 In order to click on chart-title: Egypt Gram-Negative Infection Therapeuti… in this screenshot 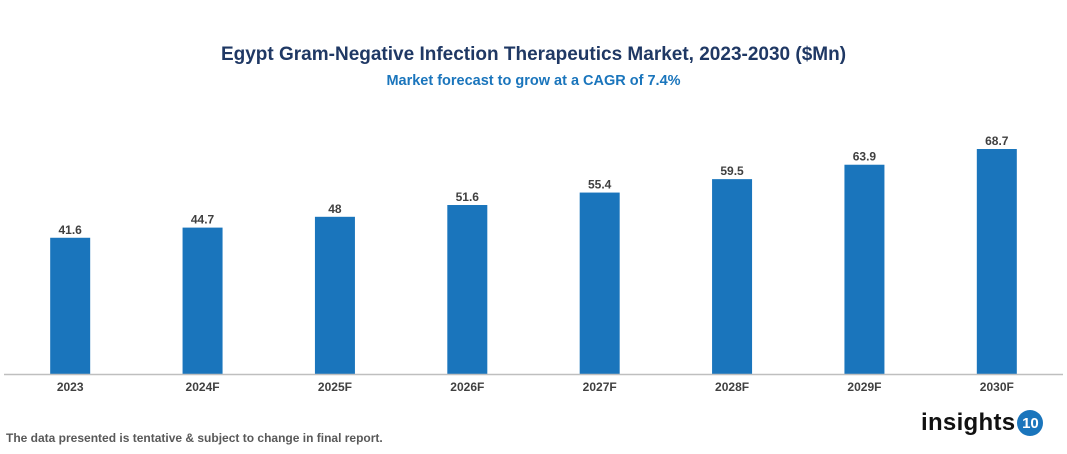, I will do `click(533, 54)`.